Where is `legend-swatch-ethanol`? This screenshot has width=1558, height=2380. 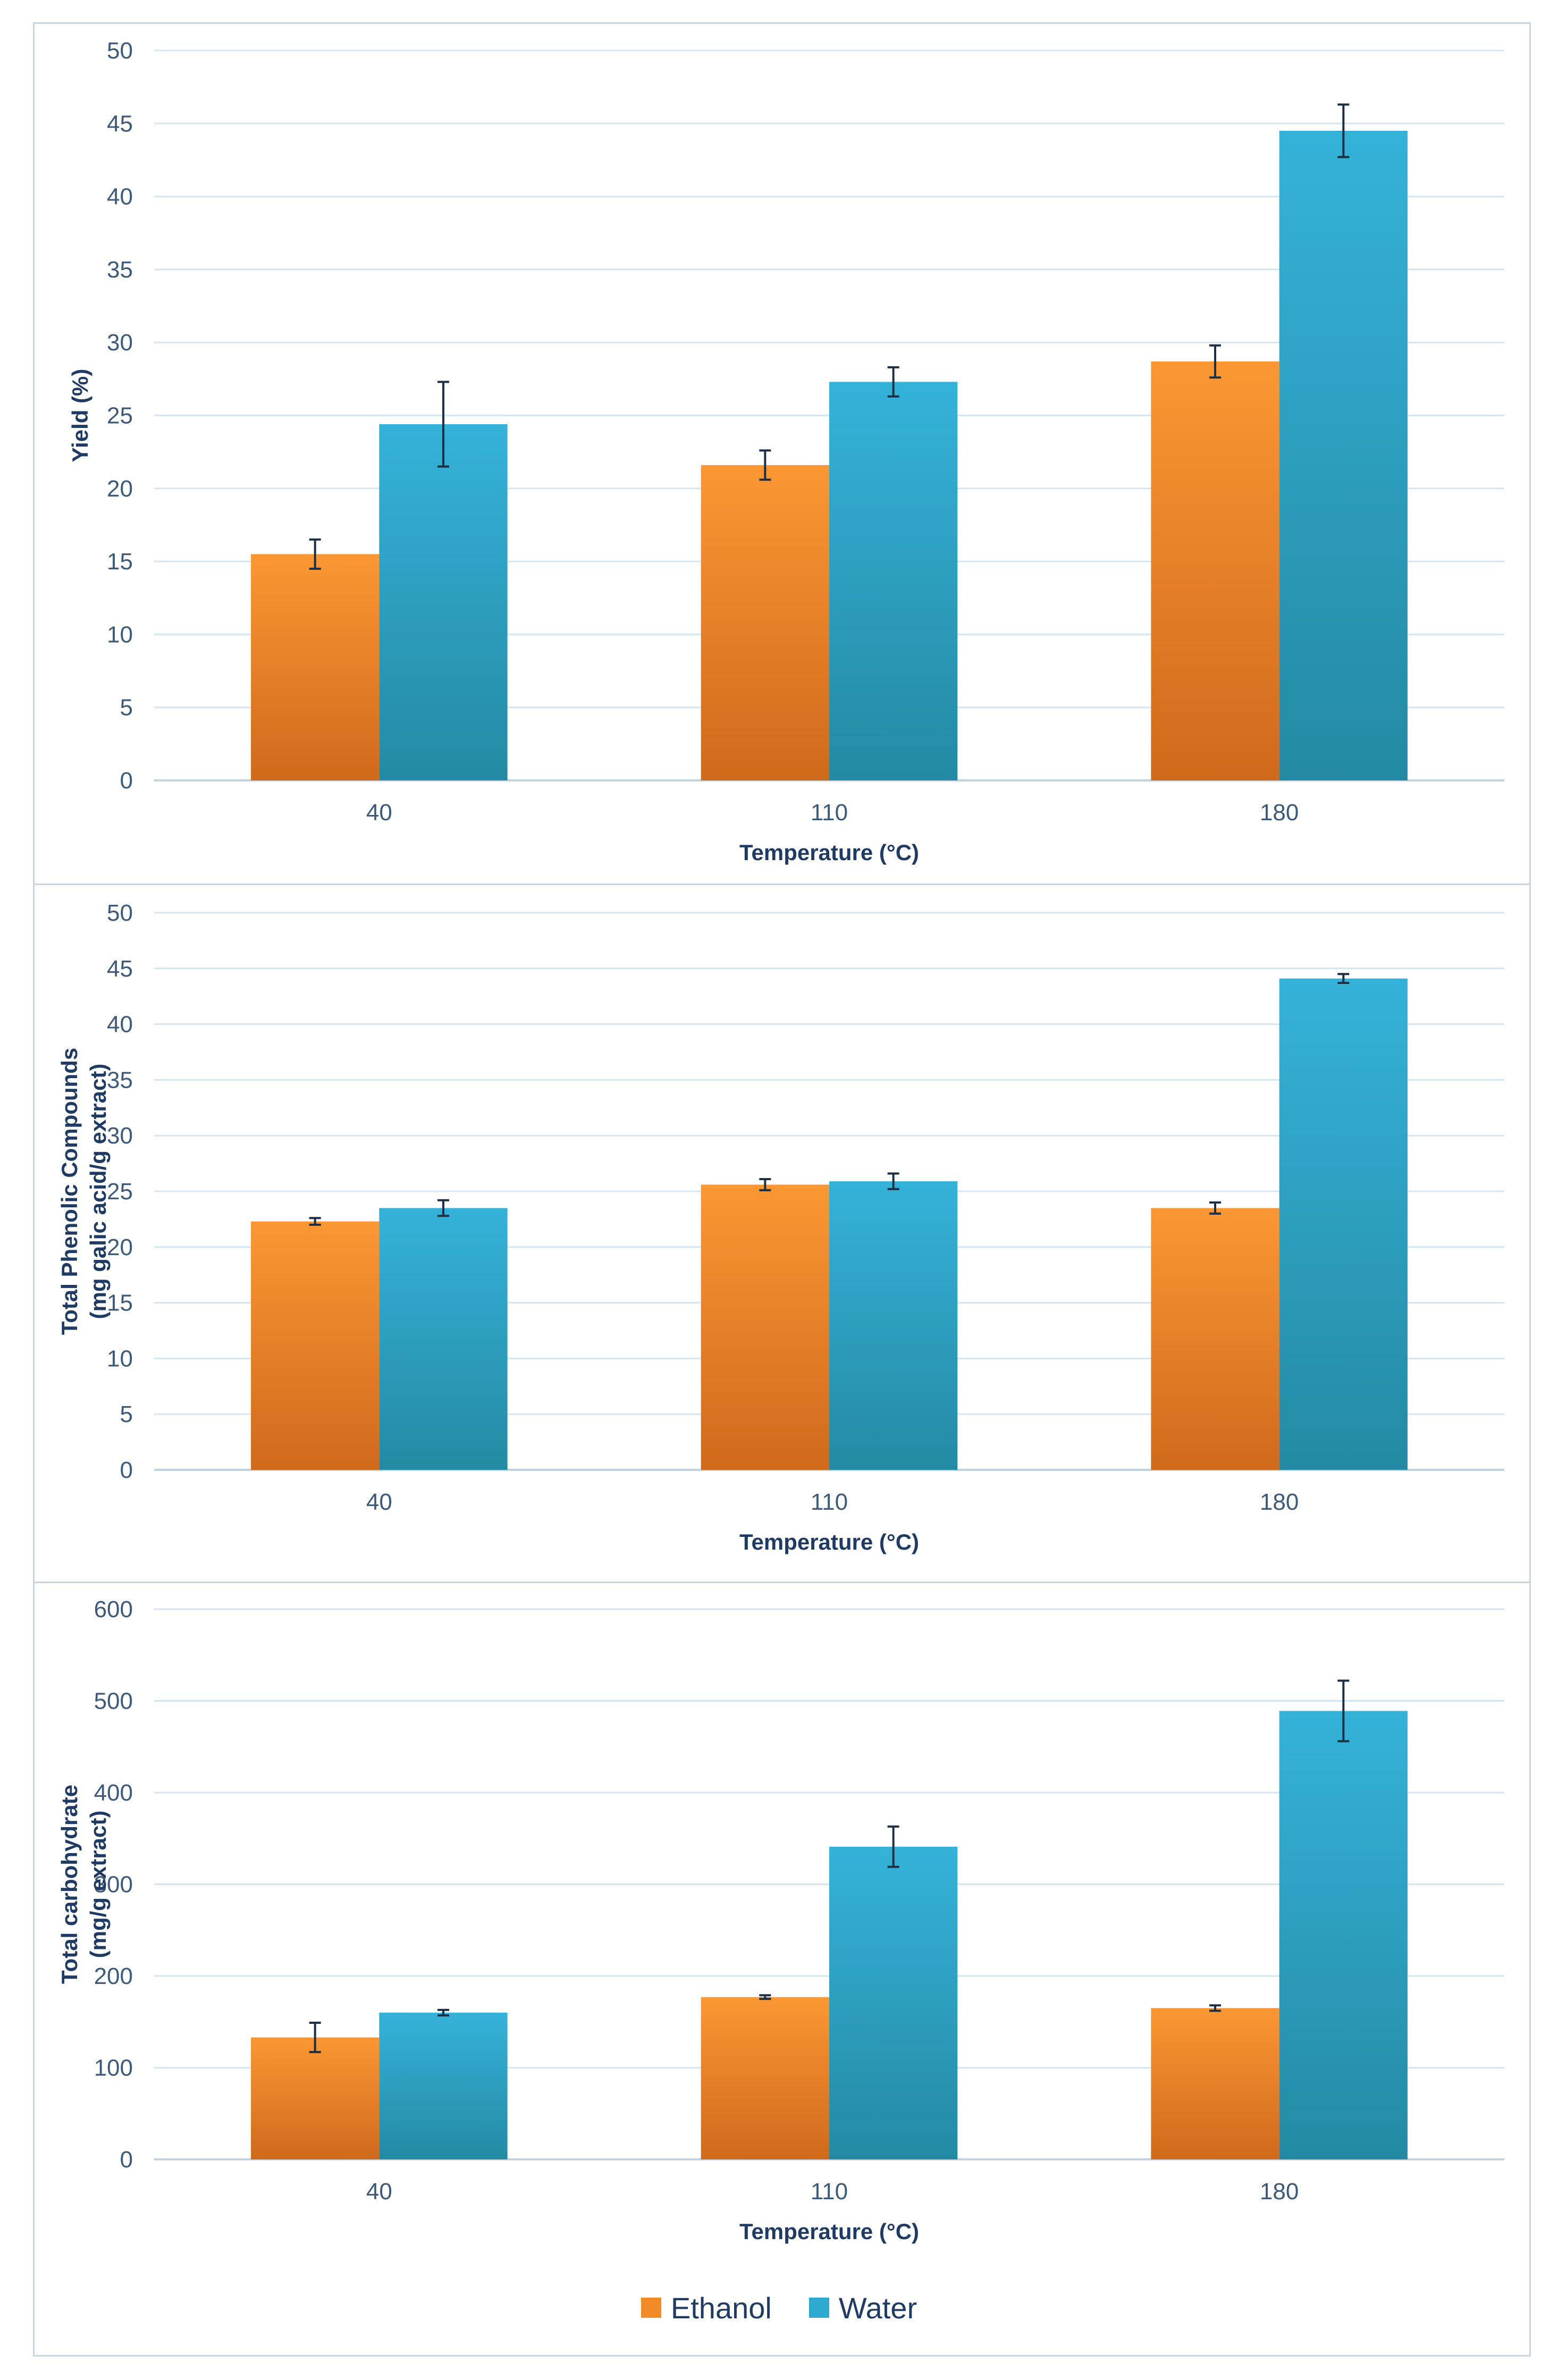 legend-swatch-ethanol is located at coordinates (651, 2308).